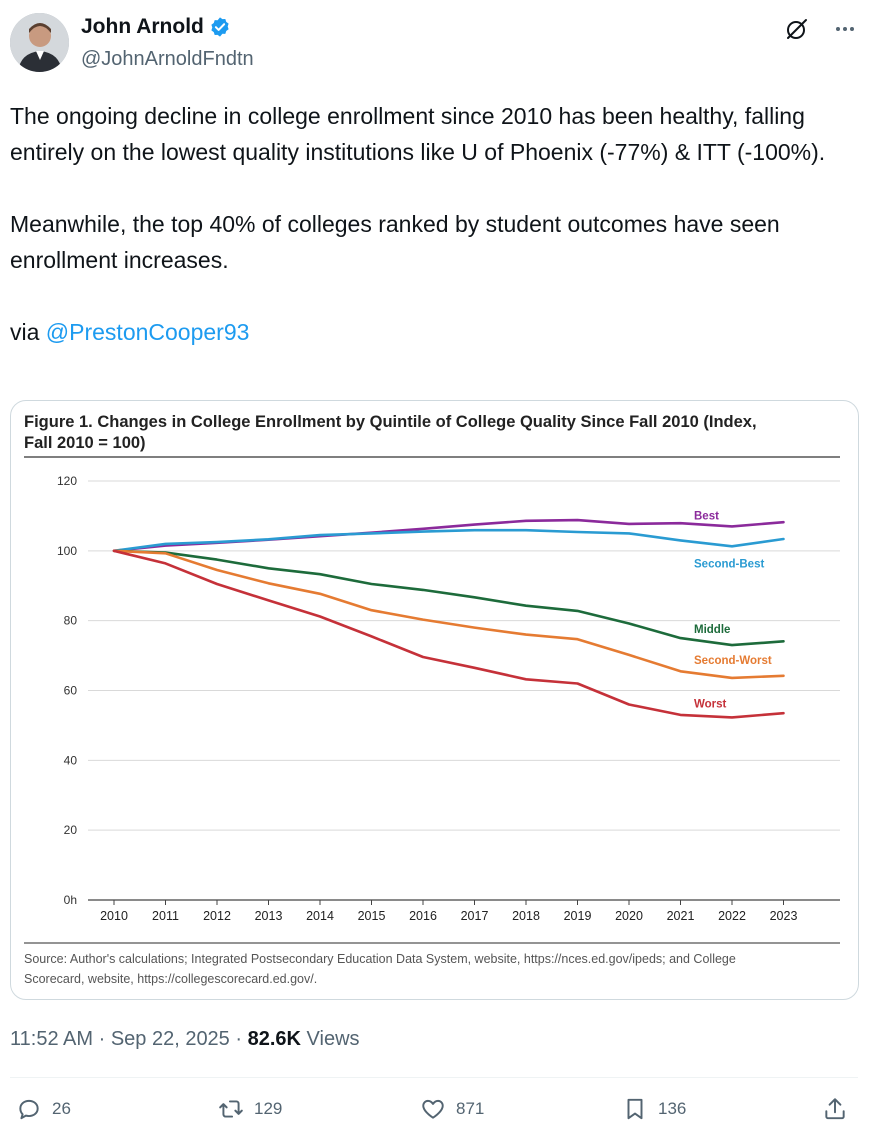  I want to click on action-bar: 26 129 871 136, so click(432, 1114).